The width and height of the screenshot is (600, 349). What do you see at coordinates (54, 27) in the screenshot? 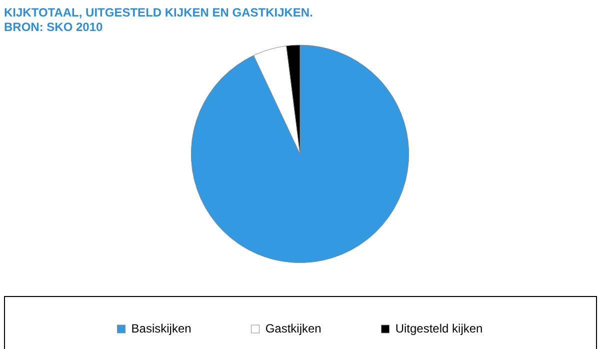
I see `chart-subtitle: BRON: SKO 2010` at bounding box center [54, 27].